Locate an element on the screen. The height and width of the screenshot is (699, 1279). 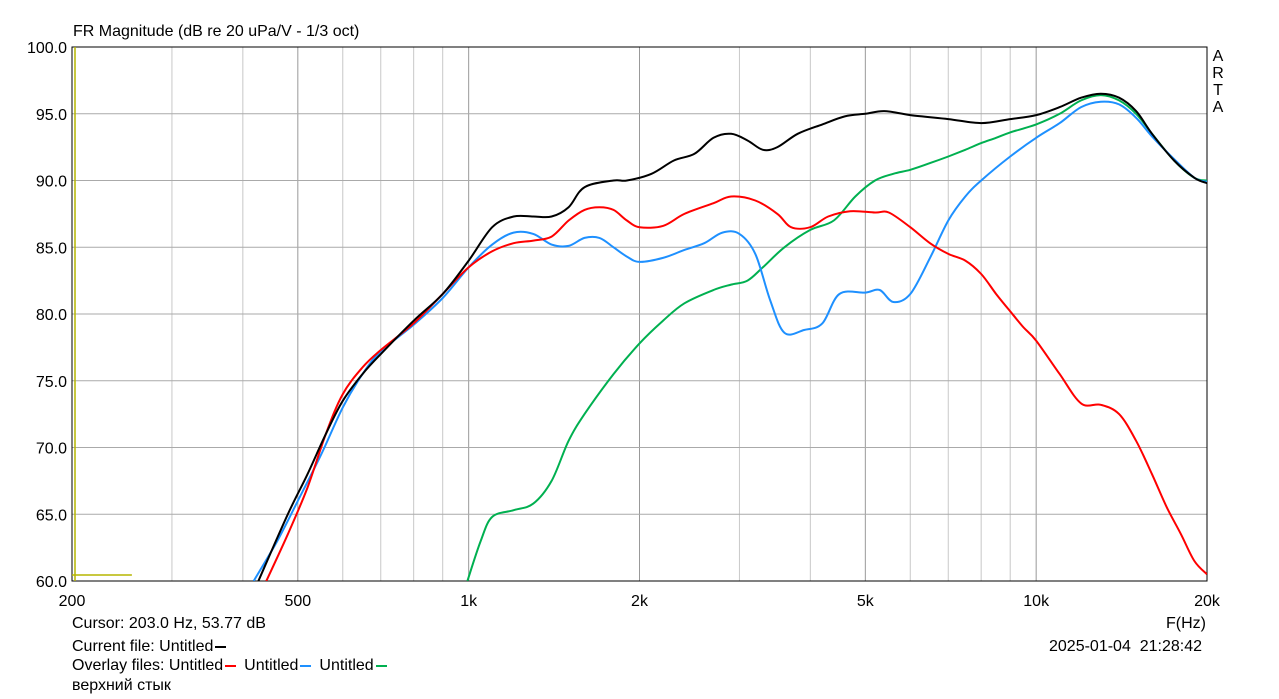
timestamp: 2025-01-04 21:28:42 is located at coordinates (1125, 647).